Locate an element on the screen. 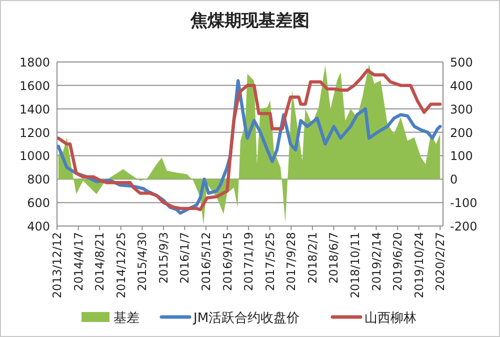  y2-tick-label: -200 is located at coordinates (464, 227).